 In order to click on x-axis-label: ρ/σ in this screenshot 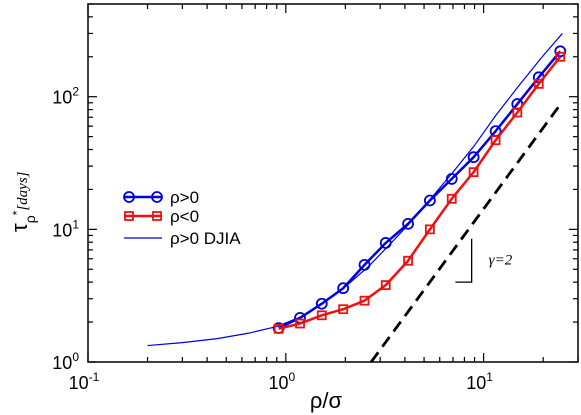, I will do `click(326, 400)`.